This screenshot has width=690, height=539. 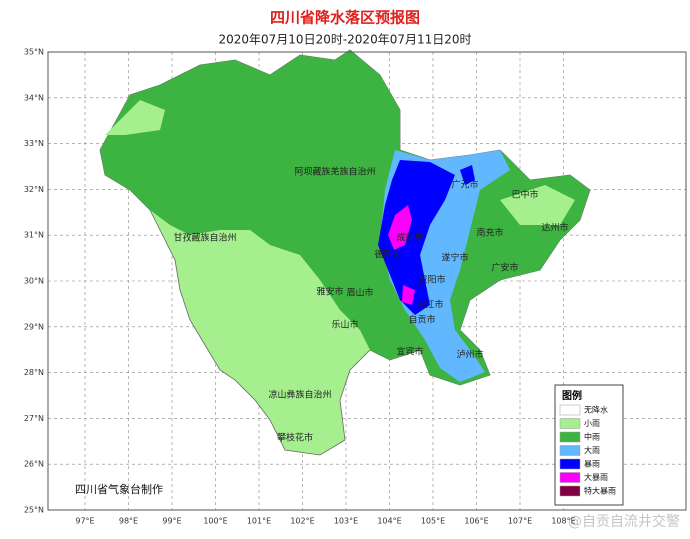 I want to click on lat-label: 34°N, so click(x=34, y=97).